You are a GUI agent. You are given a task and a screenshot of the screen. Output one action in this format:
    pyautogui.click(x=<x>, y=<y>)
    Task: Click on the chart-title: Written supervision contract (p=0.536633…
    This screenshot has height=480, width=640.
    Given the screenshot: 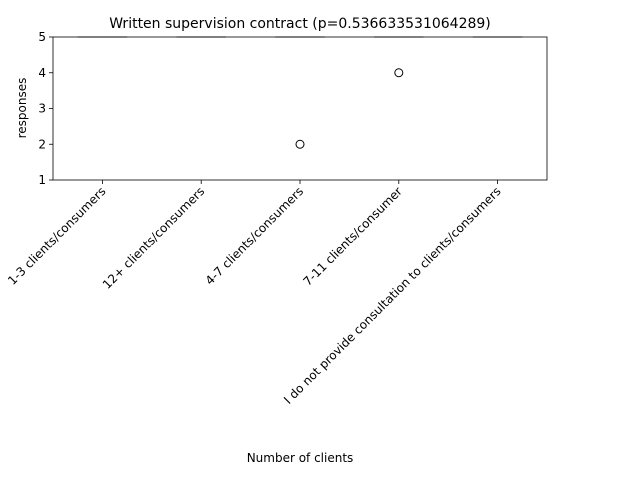 What is the action you would take?
    pyautogui.click(x=300, y=24)
    